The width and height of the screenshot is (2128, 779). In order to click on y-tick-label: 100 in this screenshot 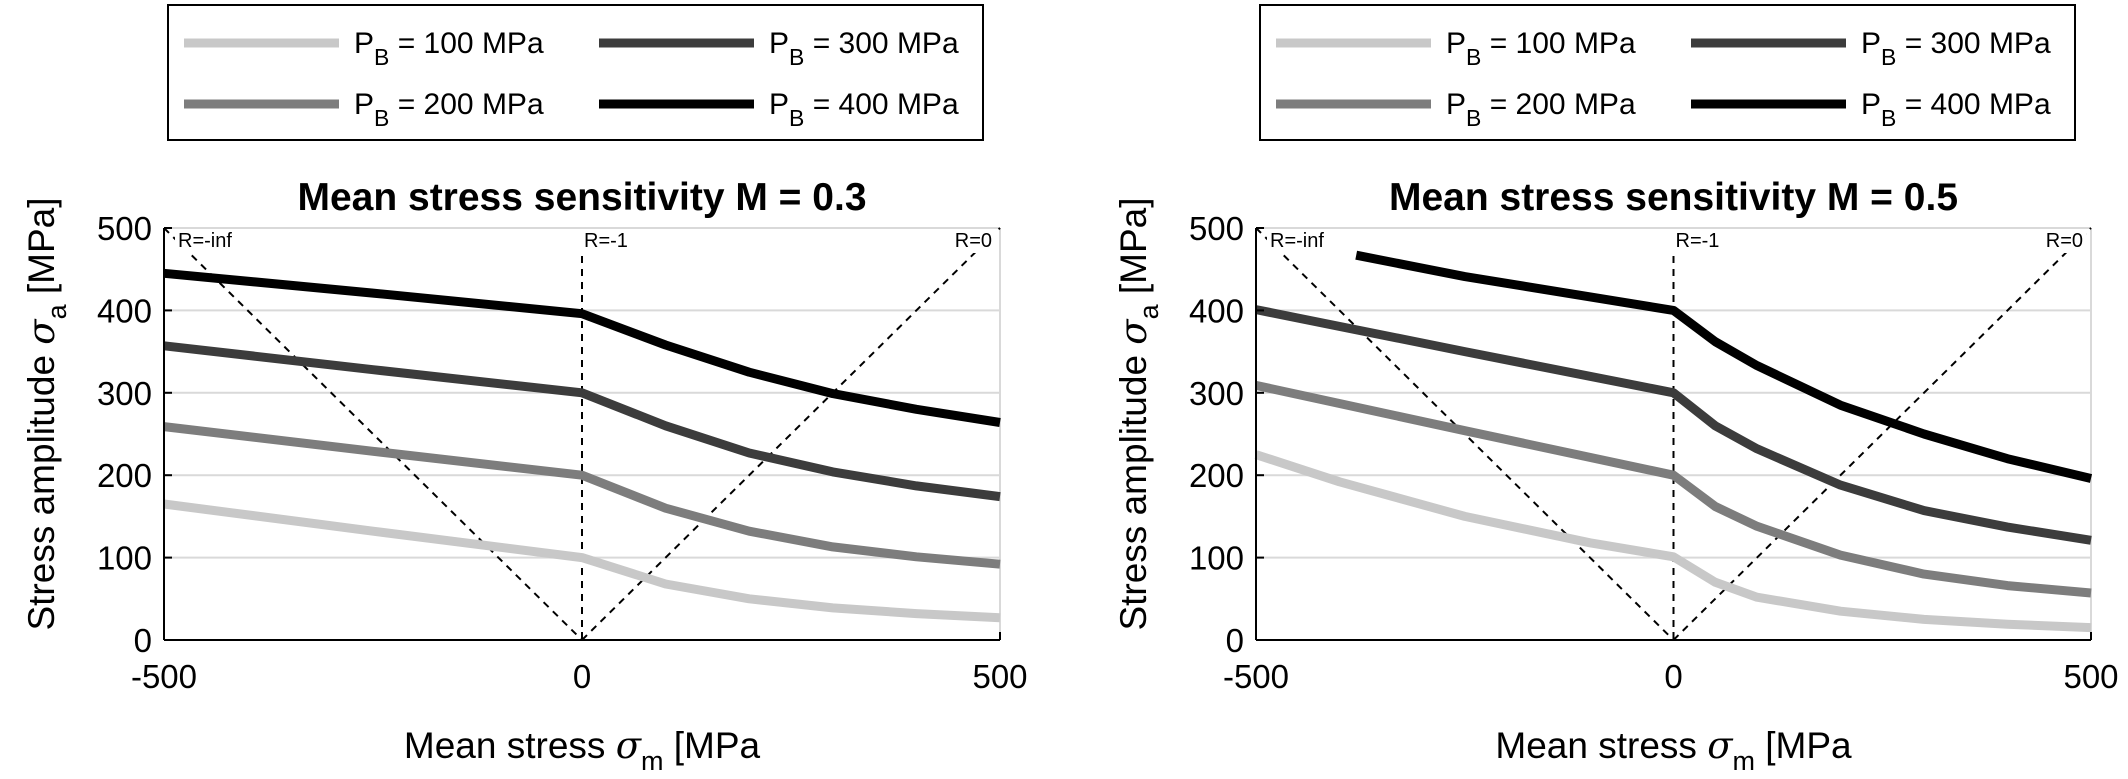, I will do `click(1216, 558)`.